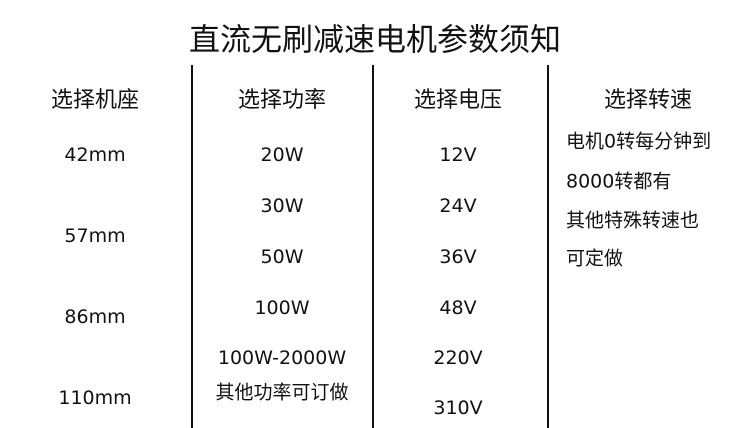 This screenshot has height=428, width=750. What do you see at coordinates (282, 206) in the screenshot?
I see `power-item: 30W` at bounding box center [282, 206].